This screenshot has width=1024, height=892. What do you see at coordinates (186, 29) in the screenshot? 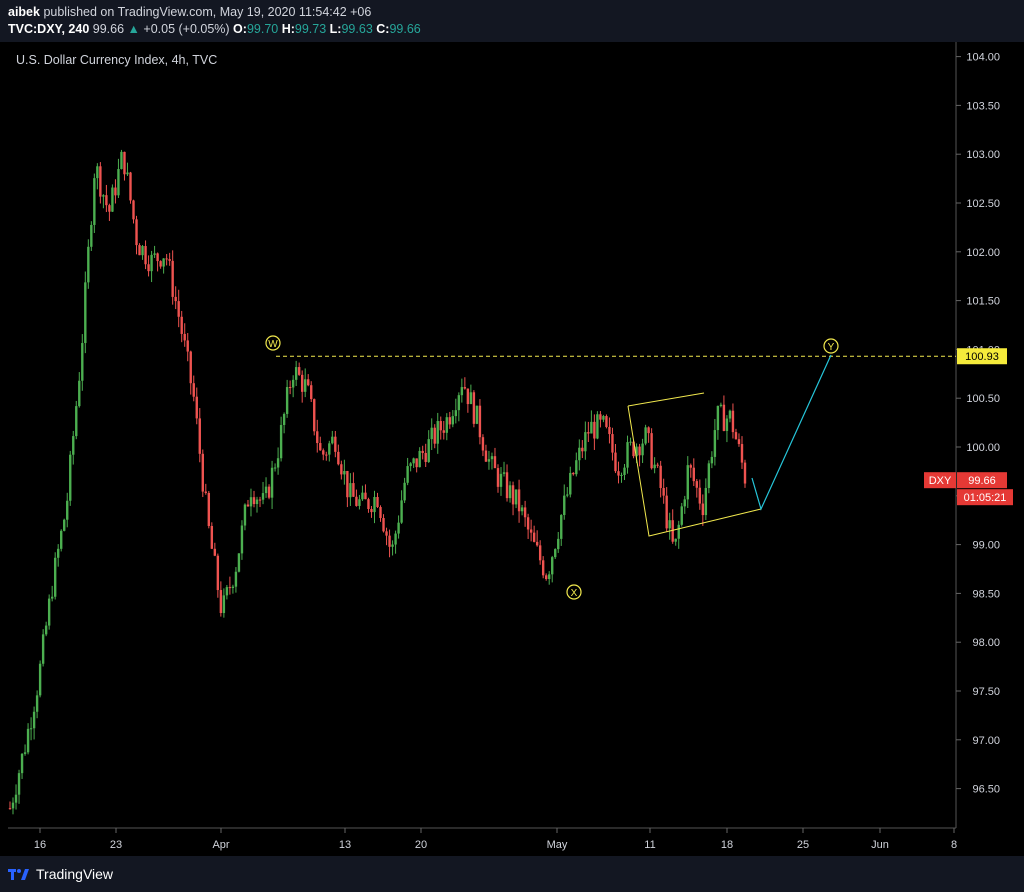
I see `change-value: +0.05 (+0.05%)` at bounding box center [186, 29].